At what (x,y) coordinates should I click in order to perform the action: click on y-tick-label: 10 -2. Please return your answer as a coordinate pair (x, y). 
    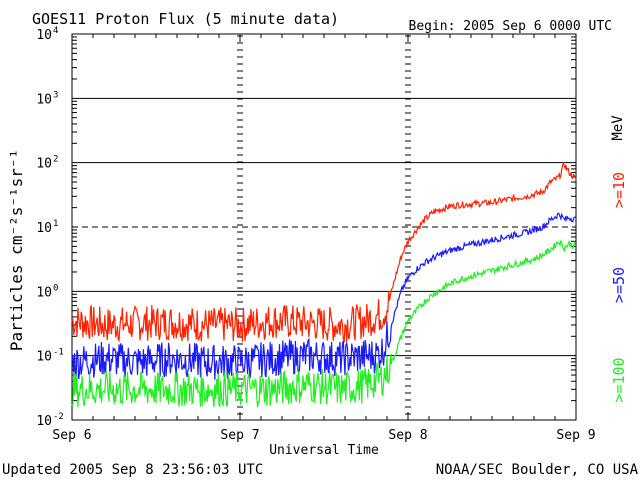
    Looking at the image, I should click on (50, 420).